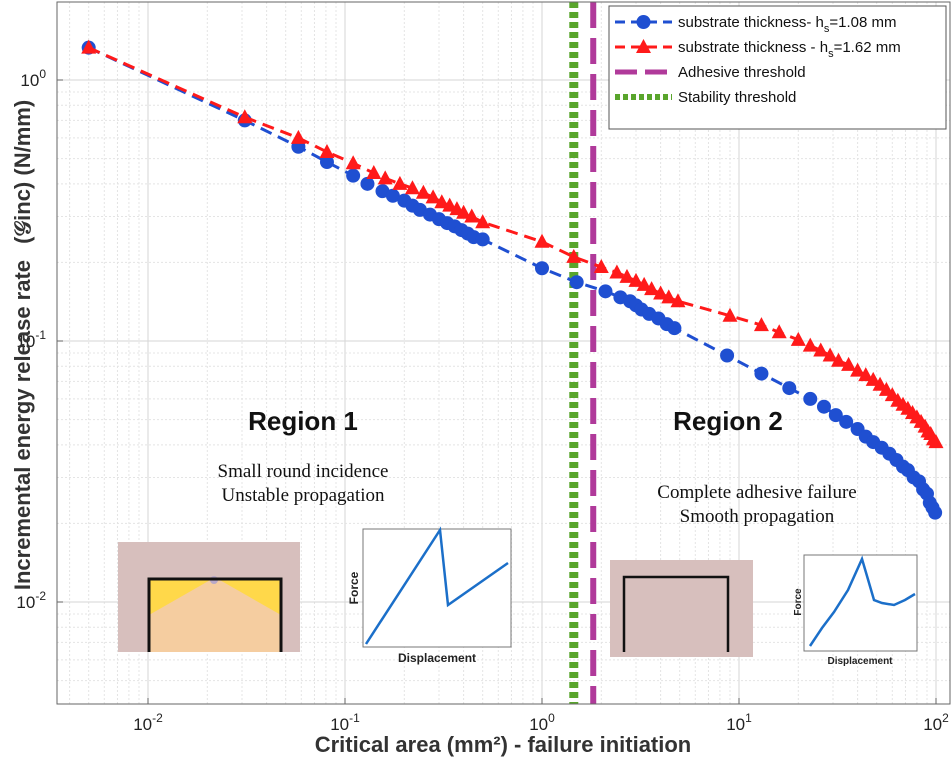 The width and height of the screenshot is (952, 765). Describe the element at coordinates (354, 718) in the screenshot. I see `x-tick-exp: -1` at that location.